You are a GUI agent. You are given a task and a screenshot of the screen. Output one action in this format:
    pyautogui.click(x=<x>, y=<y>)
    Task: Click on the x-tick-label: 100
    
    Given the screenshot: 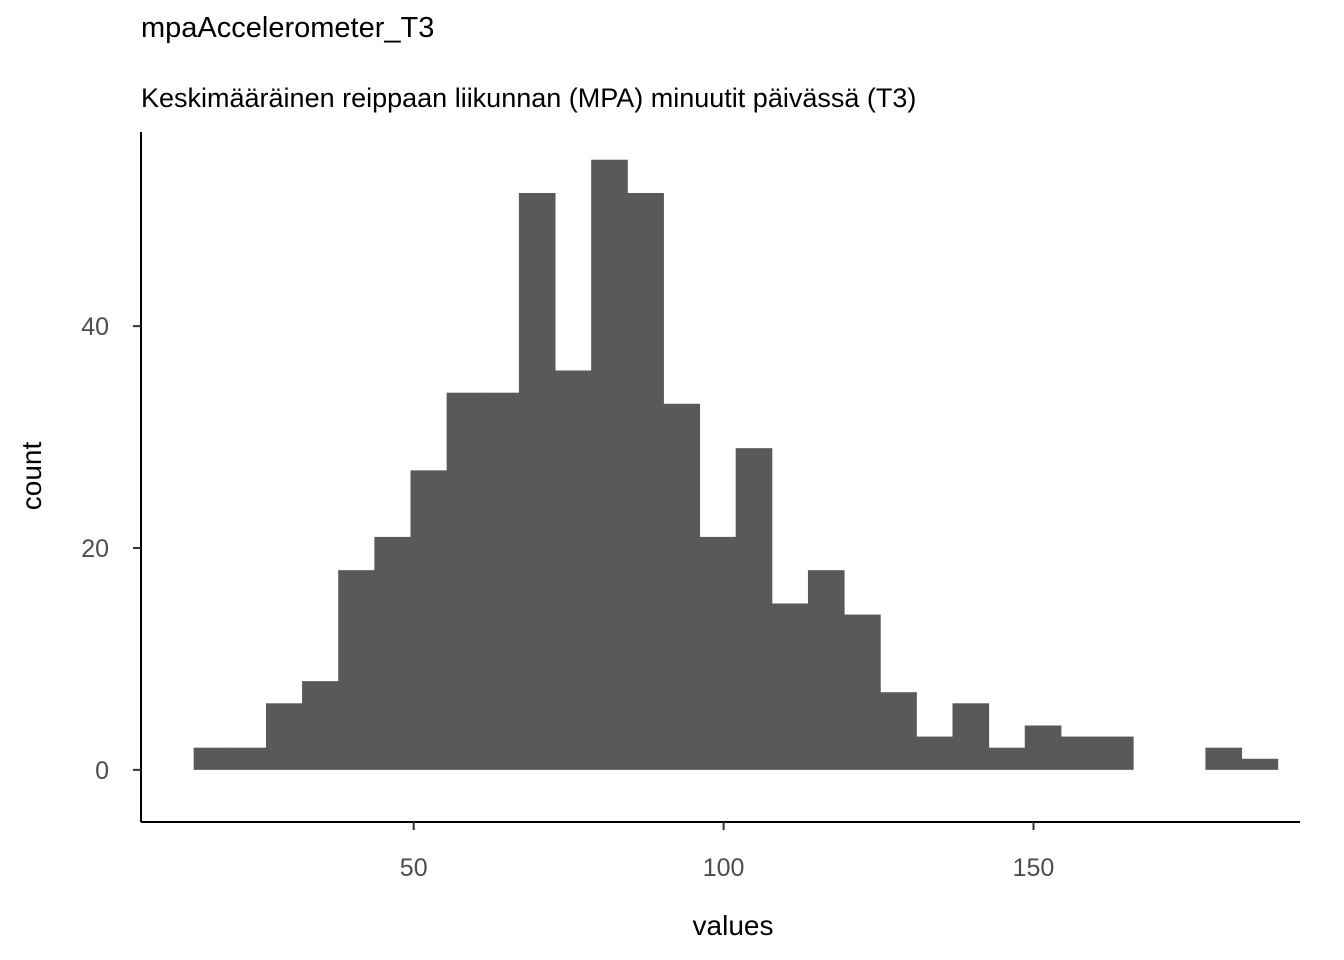 What is the action you would take?
    pyautogui.click(x=724, y=868)
    